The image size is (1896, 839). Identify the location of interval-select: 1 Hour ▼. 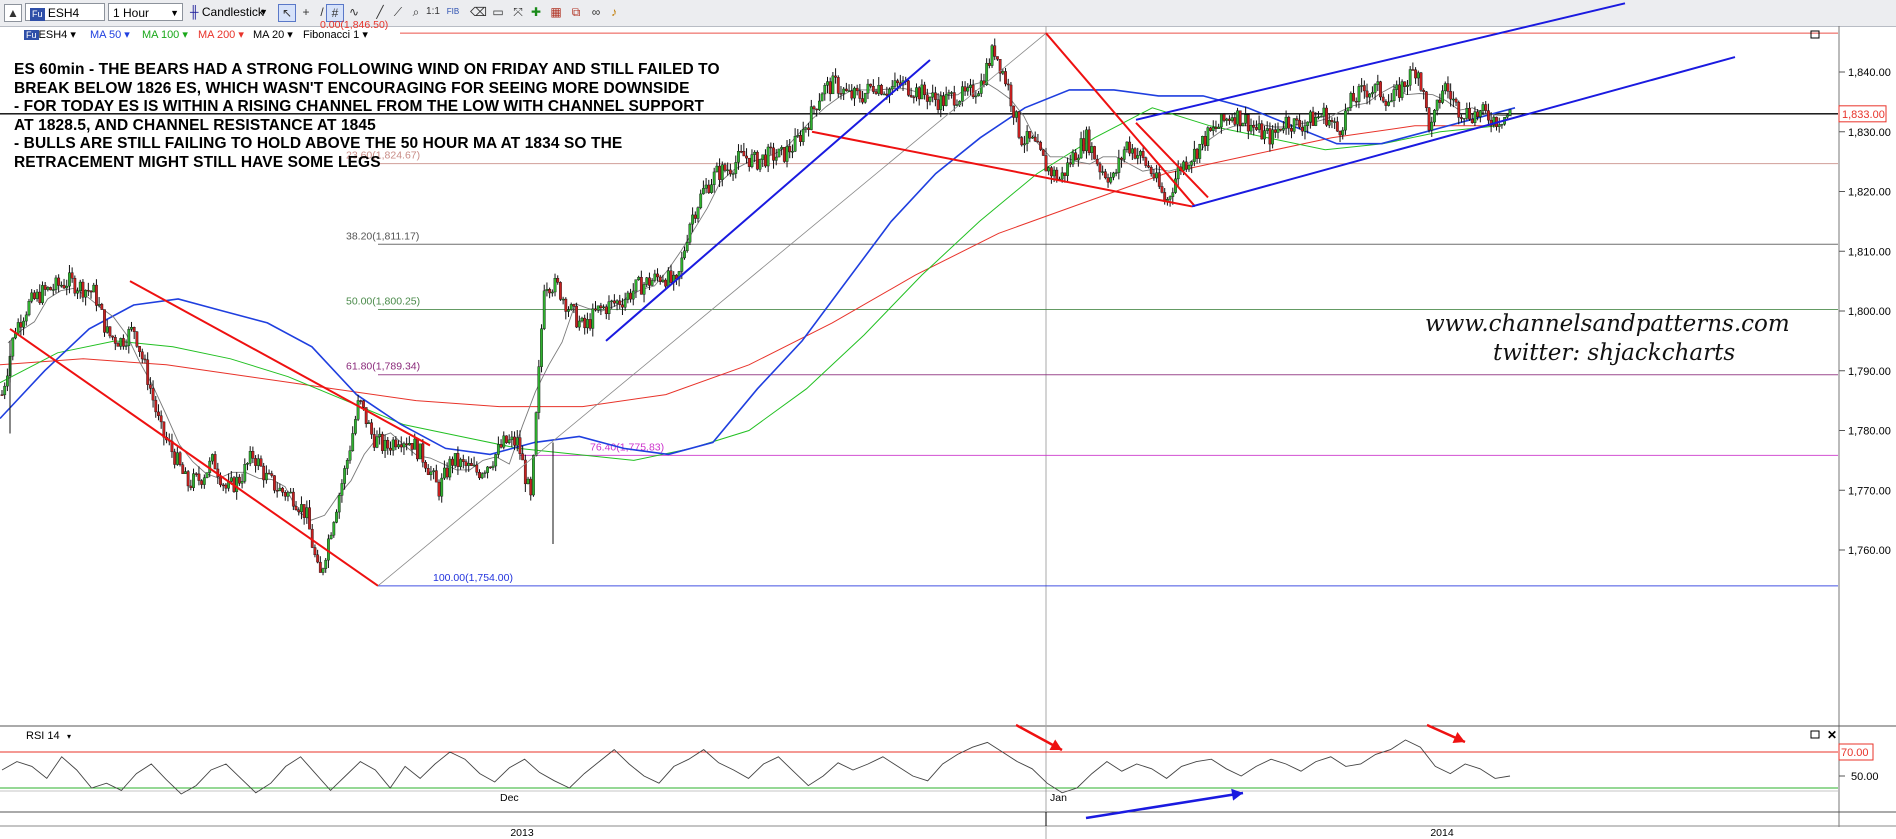
(145, 12).